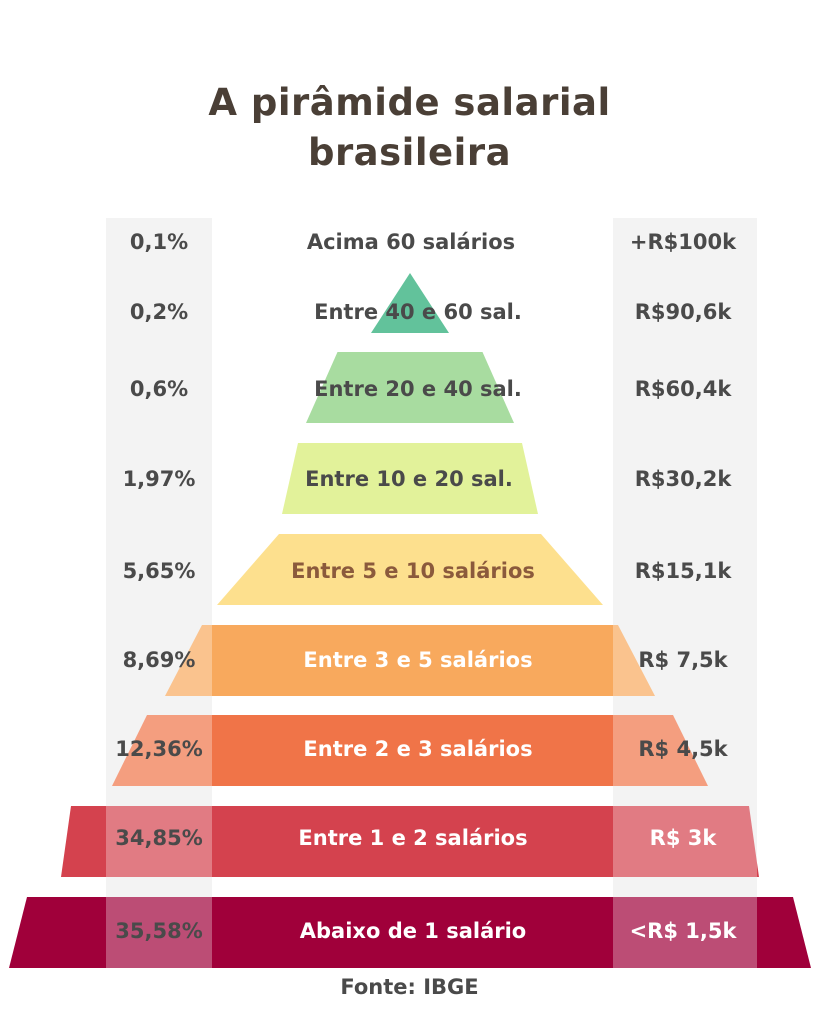 The width and height of the screenshot is (819, 1024). Describe the element at coordinates (159, 571) in the screenshot. I see `tier-percent: 5,65%` at that location.